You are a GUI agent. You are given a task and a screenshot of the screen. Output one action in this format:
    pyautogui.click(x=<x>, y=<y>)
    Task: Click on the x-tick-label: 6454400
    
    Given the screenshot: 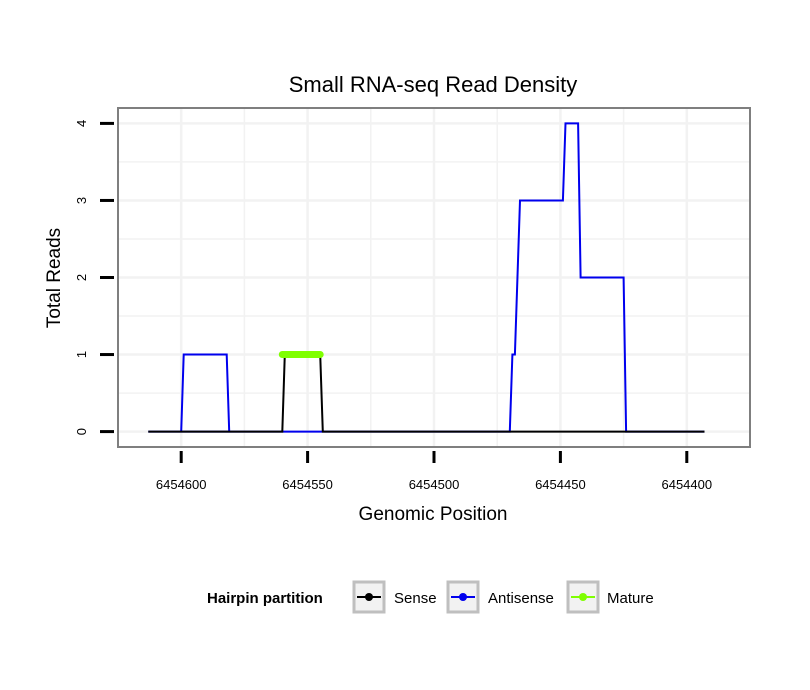 What is the action you would take?
    pyautogui.click(x=686, y=484)
    